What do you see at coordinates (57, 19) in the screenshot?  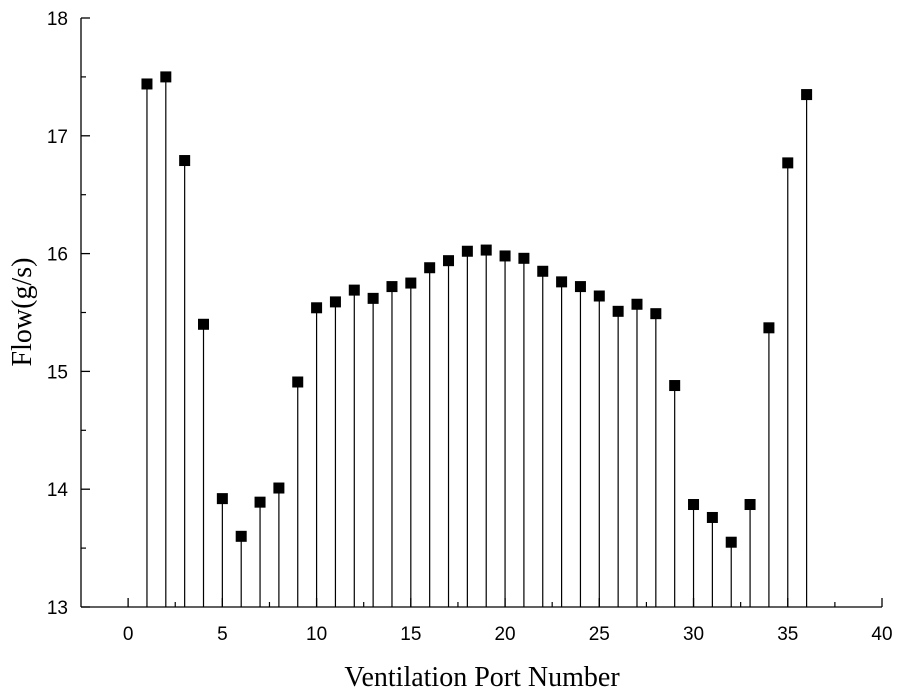 I see `y-tick-label: 18` at bounding box center [57, 19].